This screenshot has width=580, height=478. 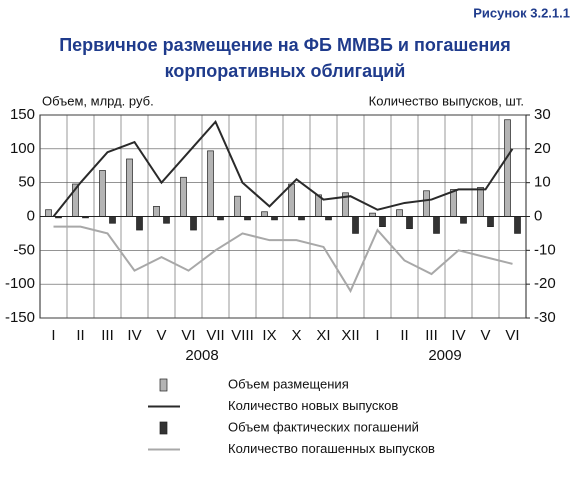 I want to click on x-tick-label: VII, so click(x=215, y=335).